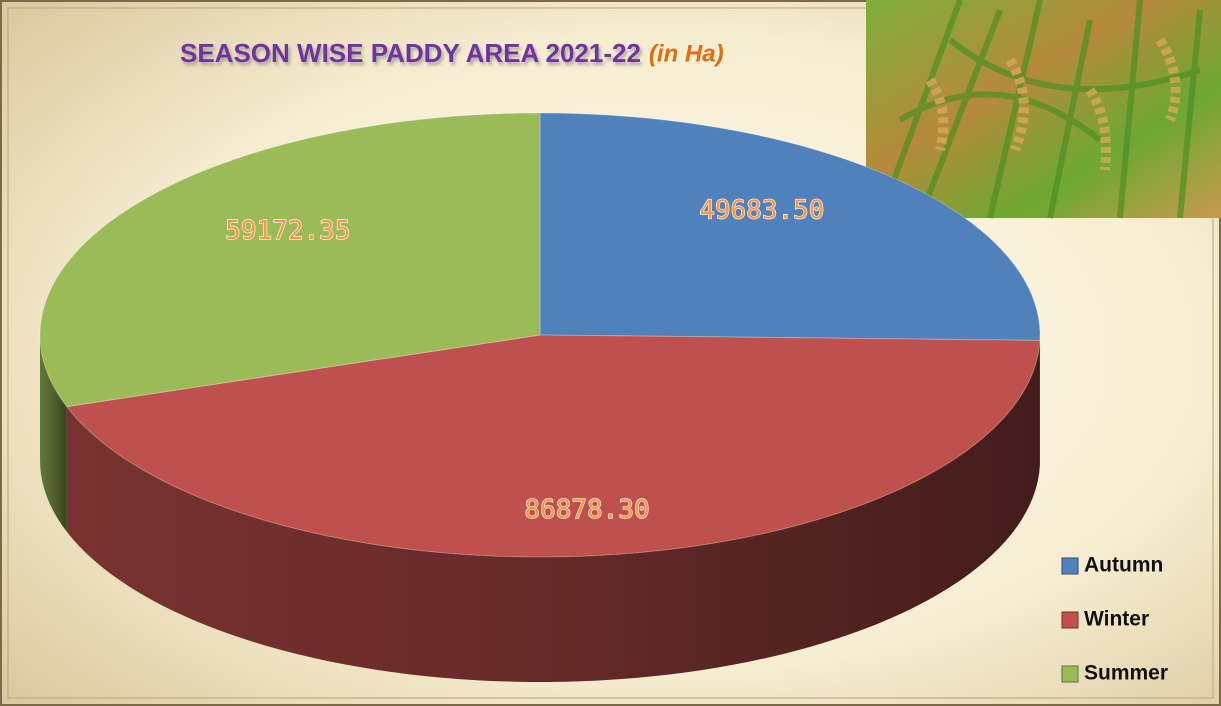 This screenshot has width=1221, height=706. I want to click on data-label: 49683.50, so click(761, 210).